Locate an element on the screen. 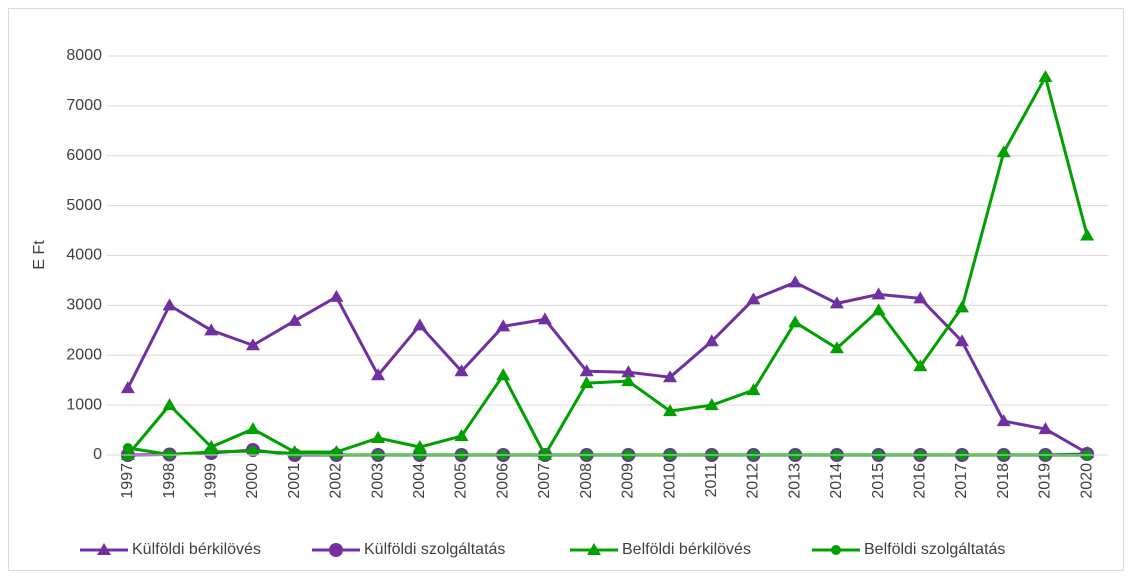 This screenshot has width=1132, height=579. x-tick-label: 2001 is located at coordinates (294, 481).